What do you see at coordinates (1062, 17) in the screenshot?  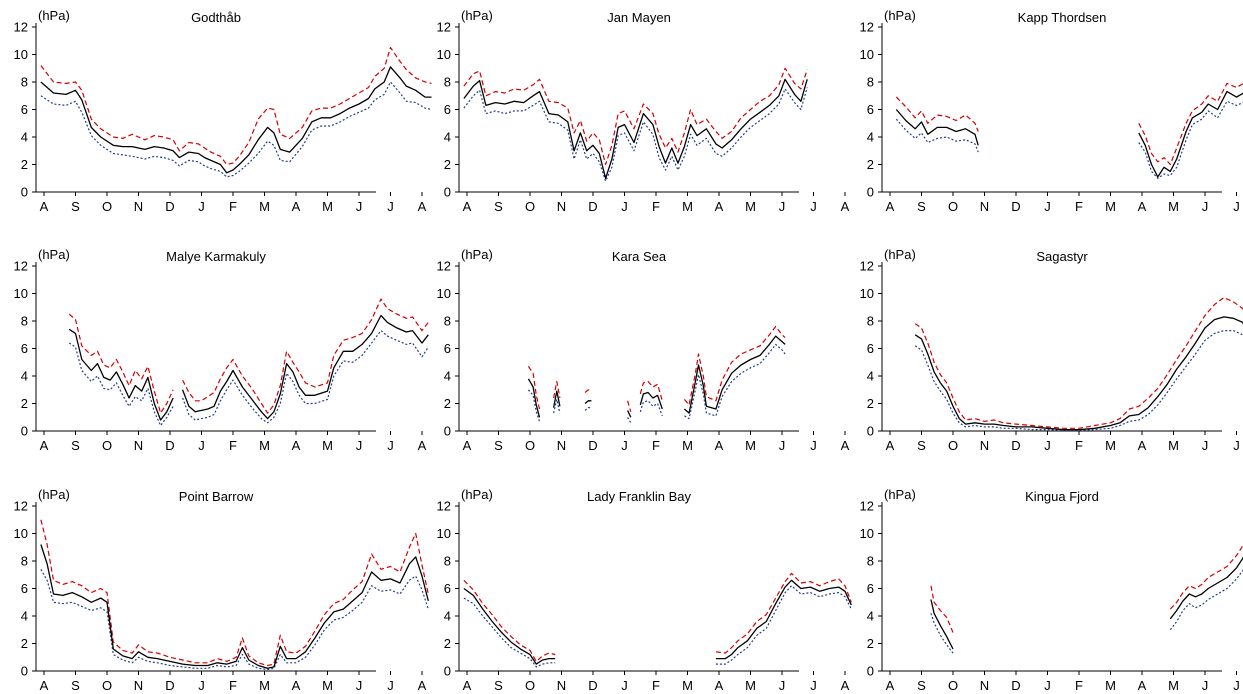 I see `chart-title: Kapp Thordsen` at bounding box center [1062, 17].